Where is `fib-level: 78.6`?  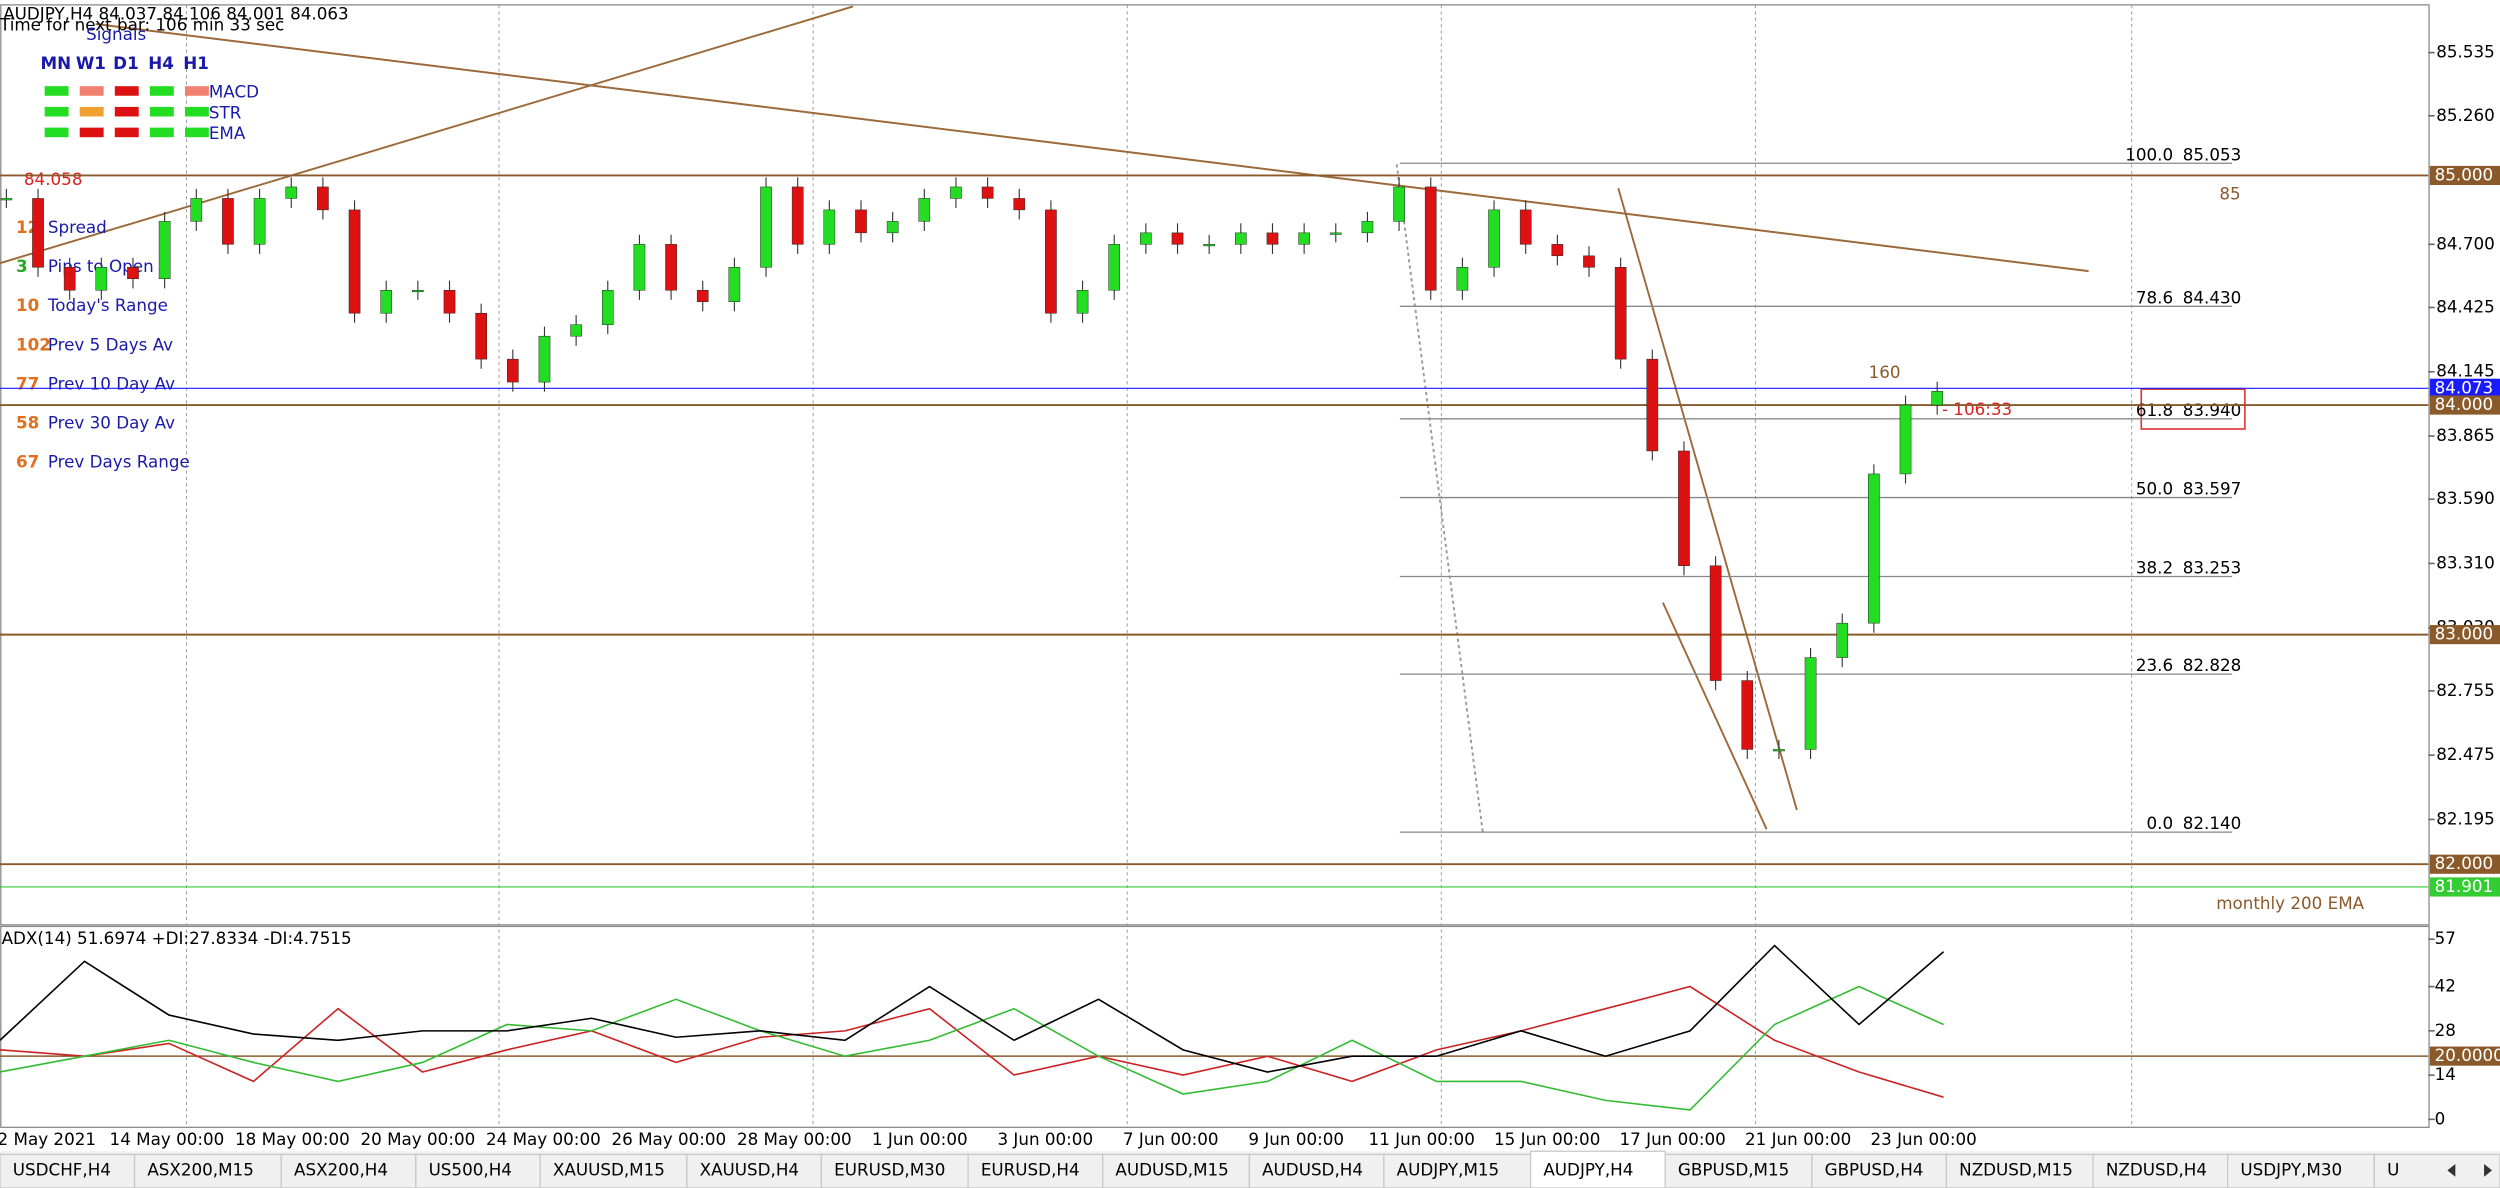
fib-level: 78.6 is located at coordinates (2154, 297).